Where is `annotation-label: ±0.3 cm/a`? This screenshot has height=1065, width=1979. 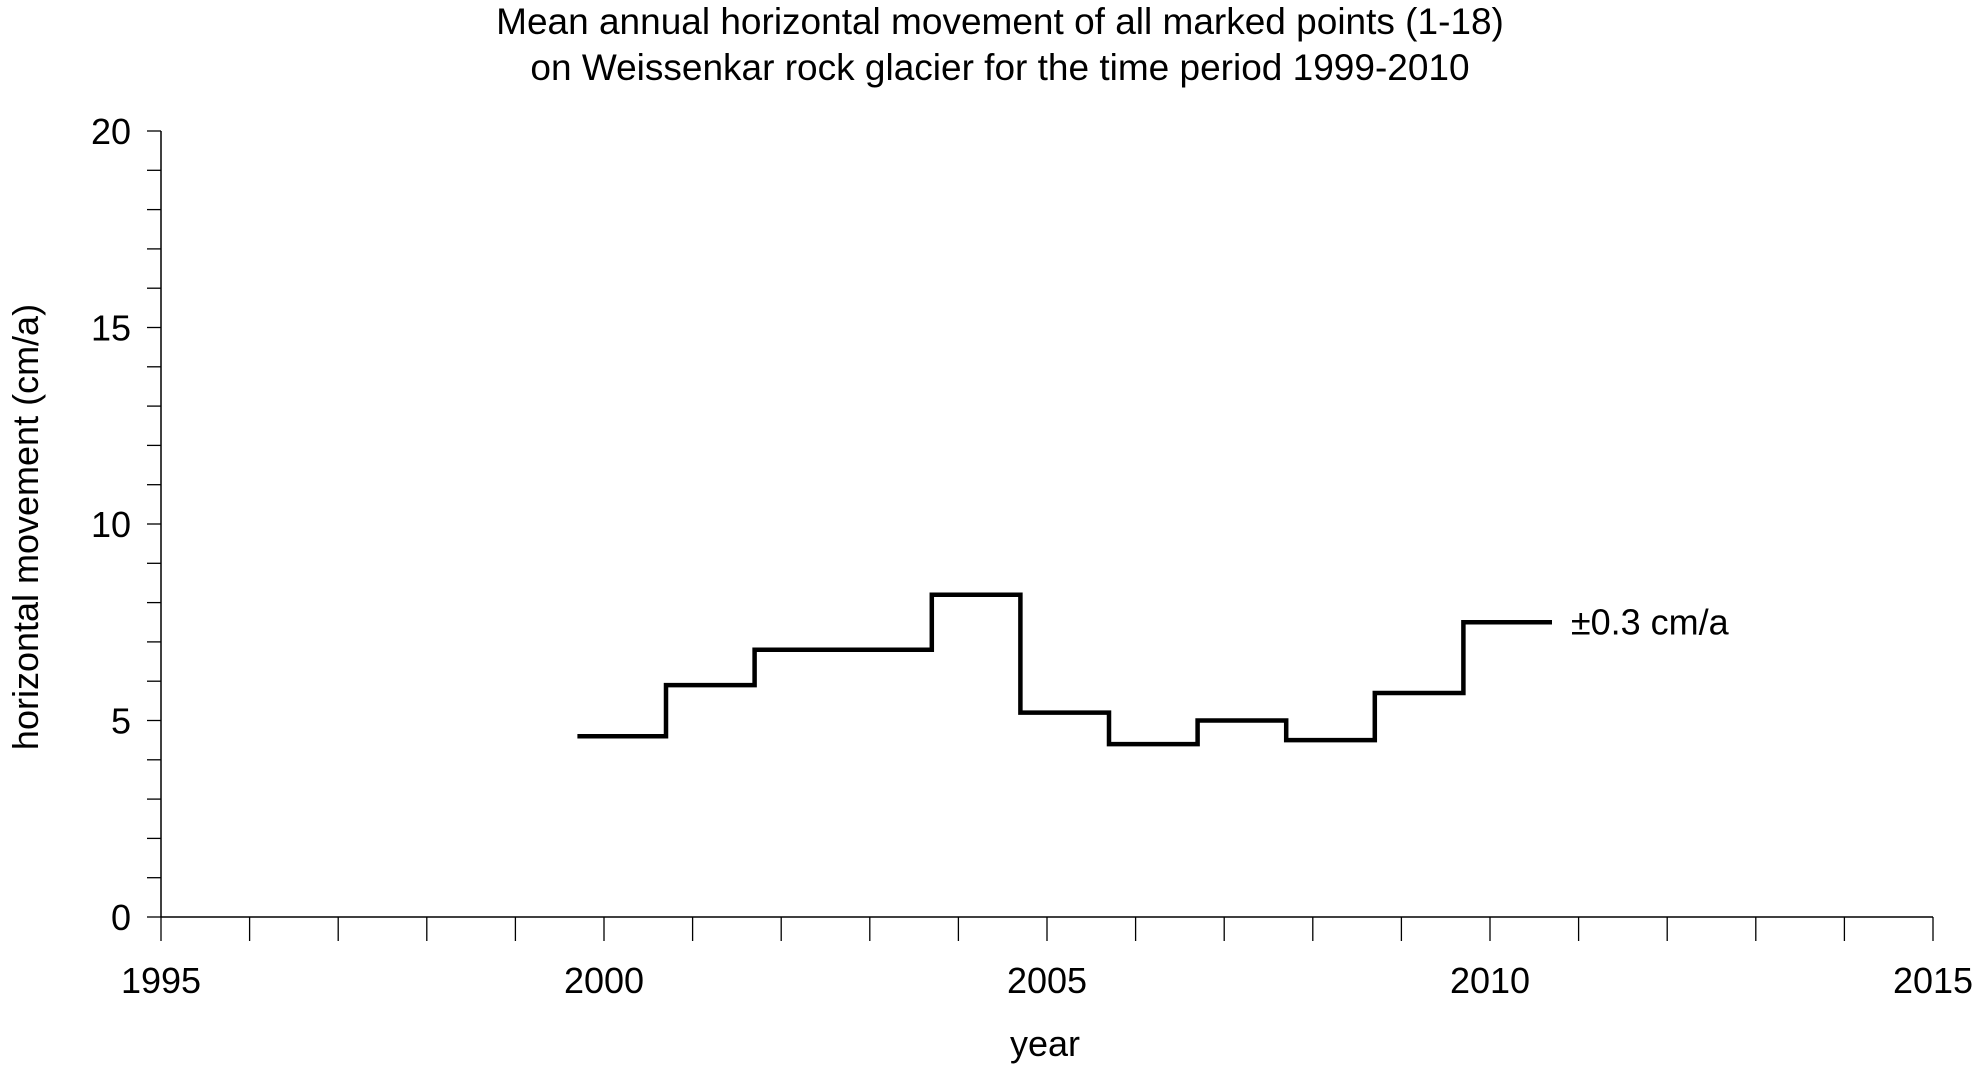
annotation-label: ±0.3 cm/a is located at coordinates (1650, 621).